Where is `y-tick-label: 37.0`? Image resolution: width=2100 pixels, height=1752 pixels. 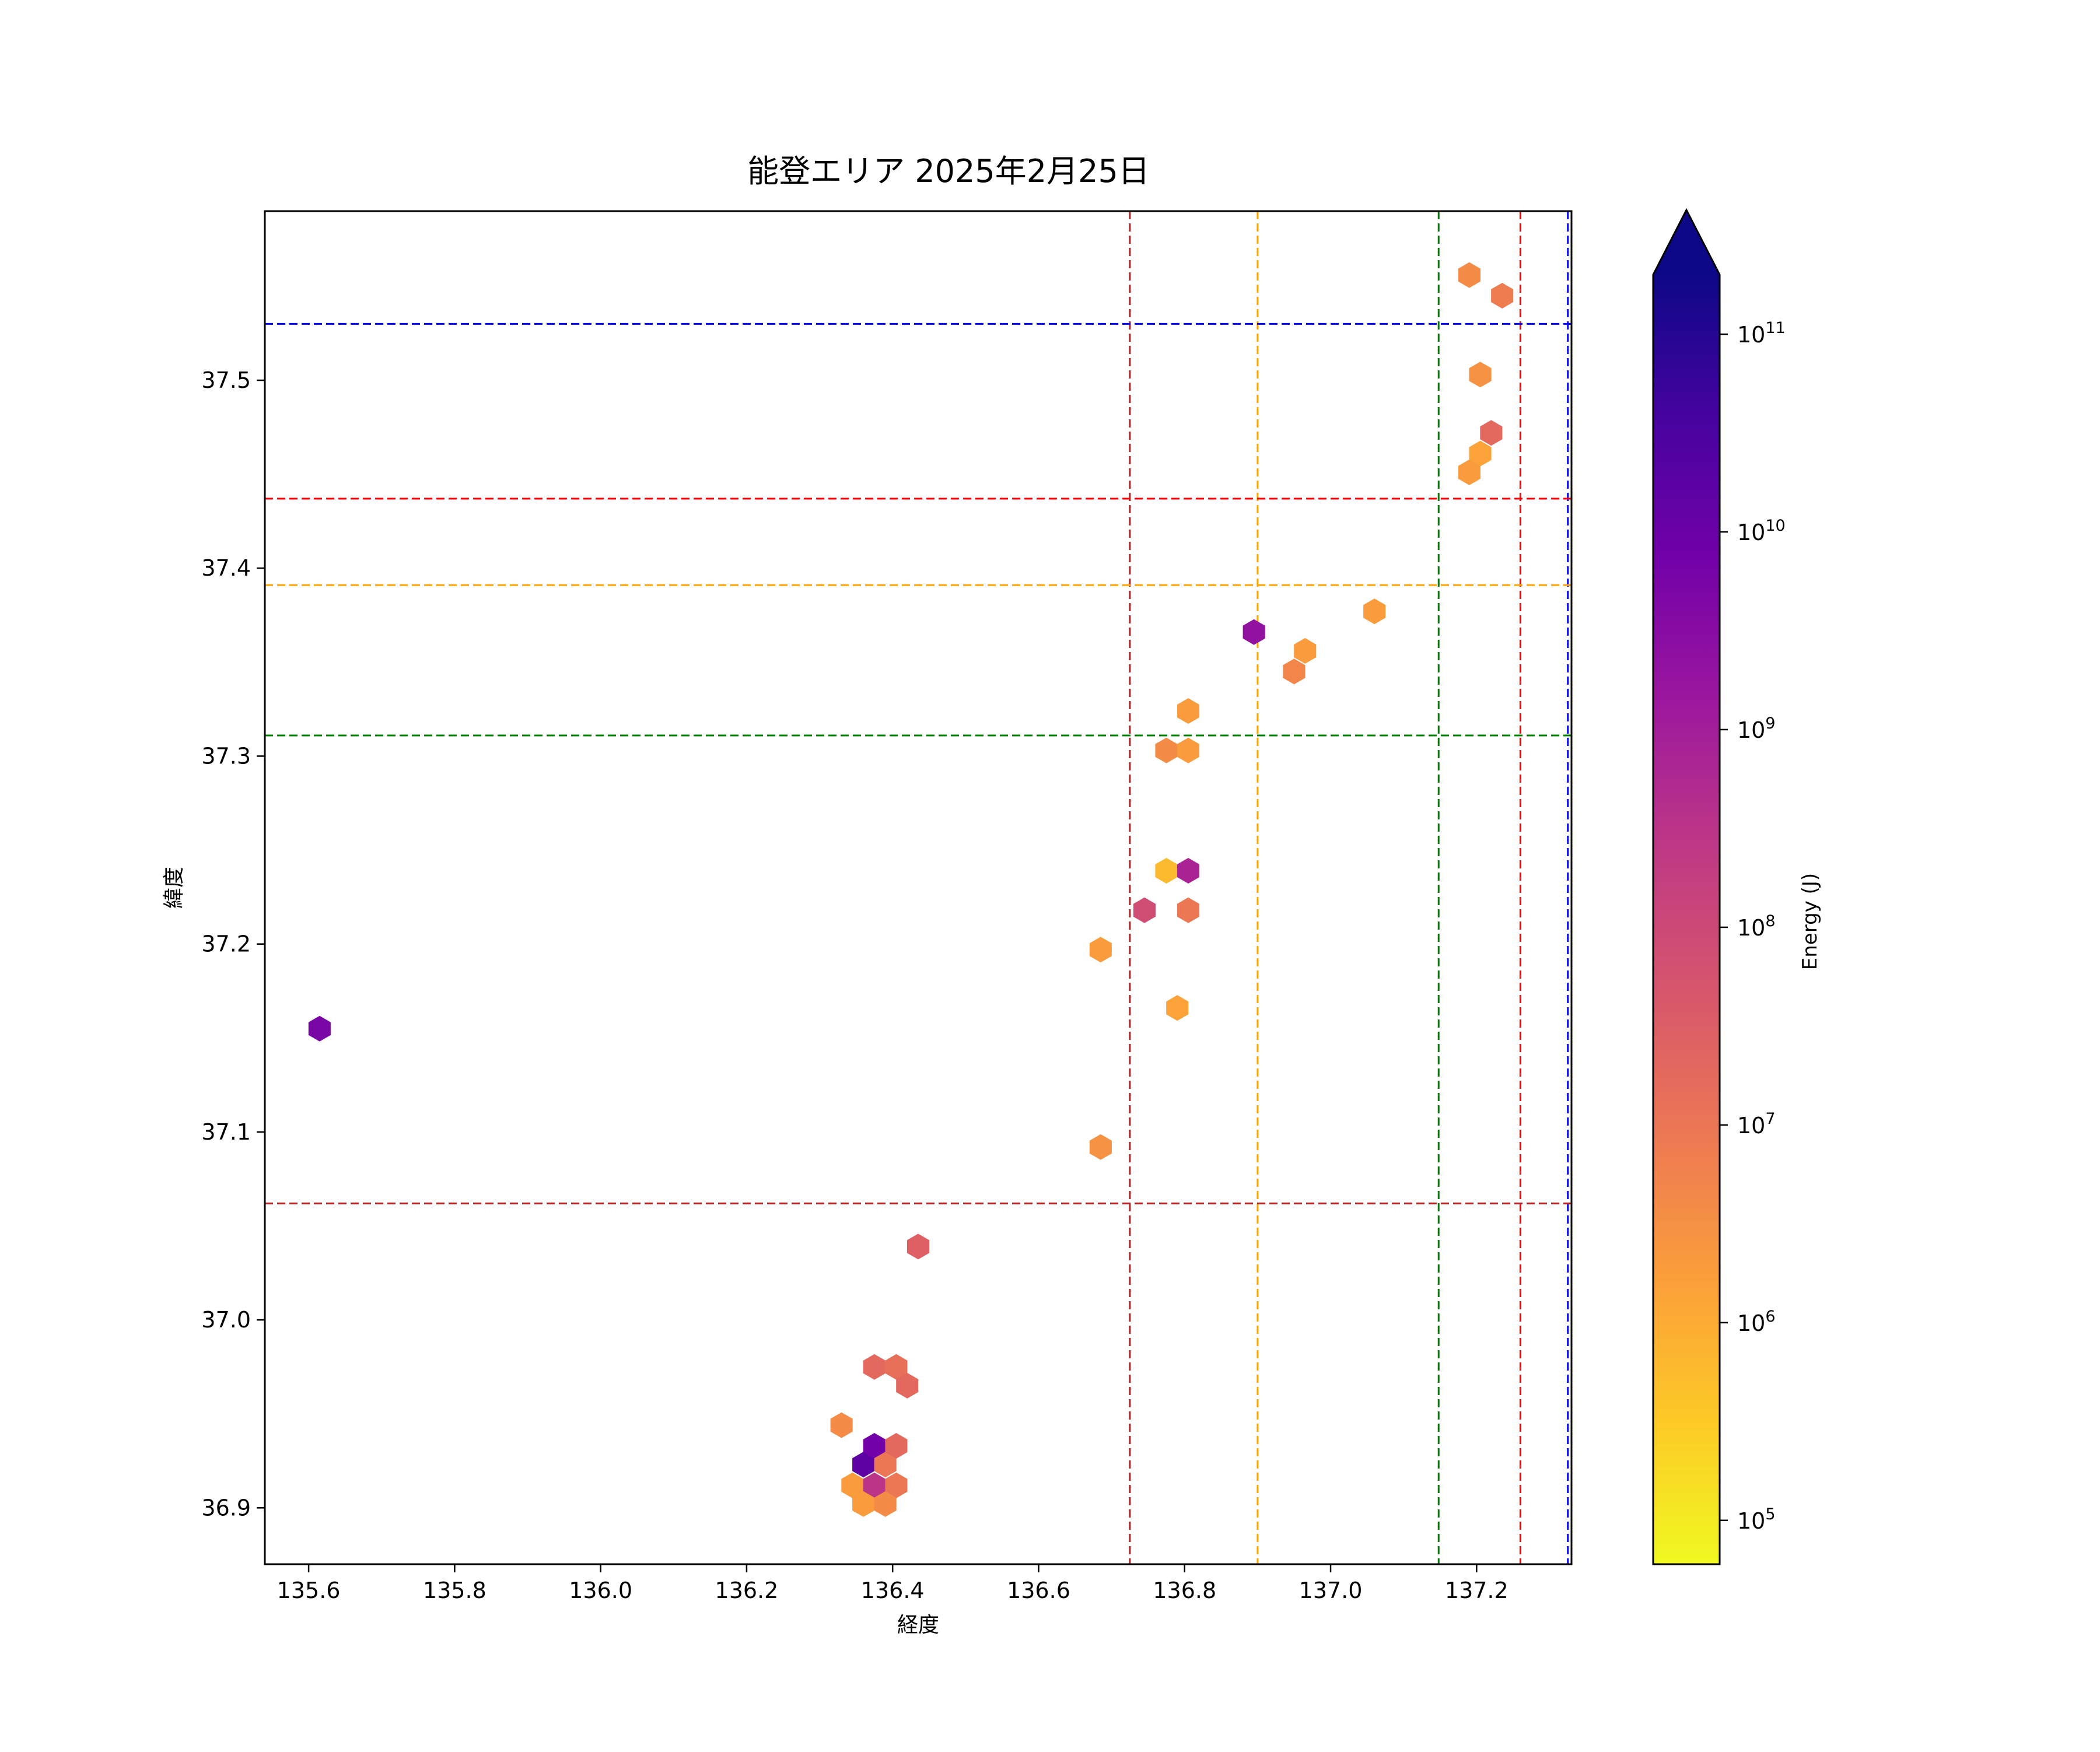 y-tick-label: 37.0 is located at coordinates (226, 1320).